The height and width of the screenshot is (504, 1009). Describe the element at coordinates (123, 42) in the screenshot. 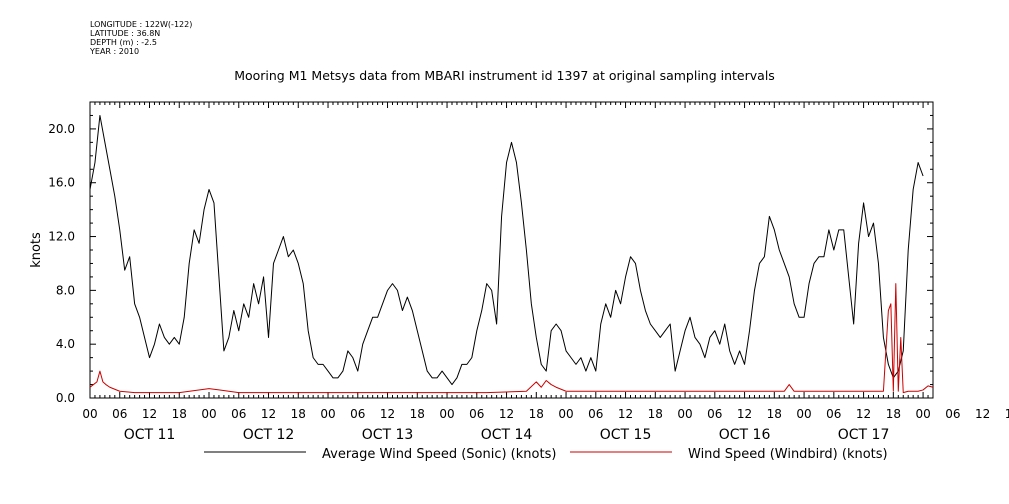

I see `meta-depth: DEPTH (m) : -2.5` at that location.